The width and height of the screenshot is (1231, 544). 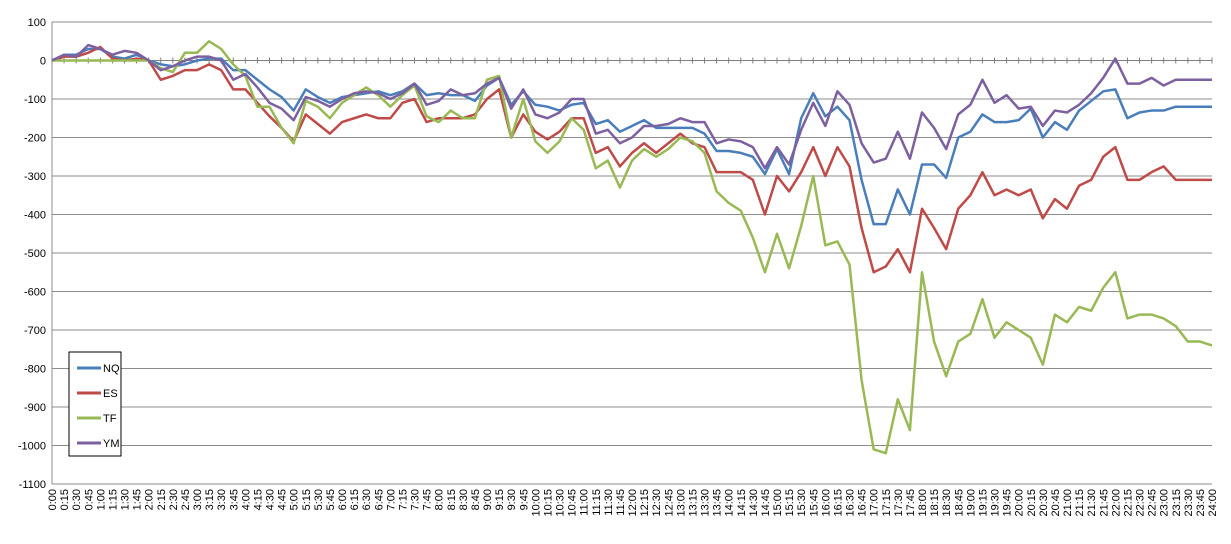 What do you see at coordinates (1104, 503) in the screenshot?
I see `x-tick-label: 21:45` at bounding box center [1104, 503].